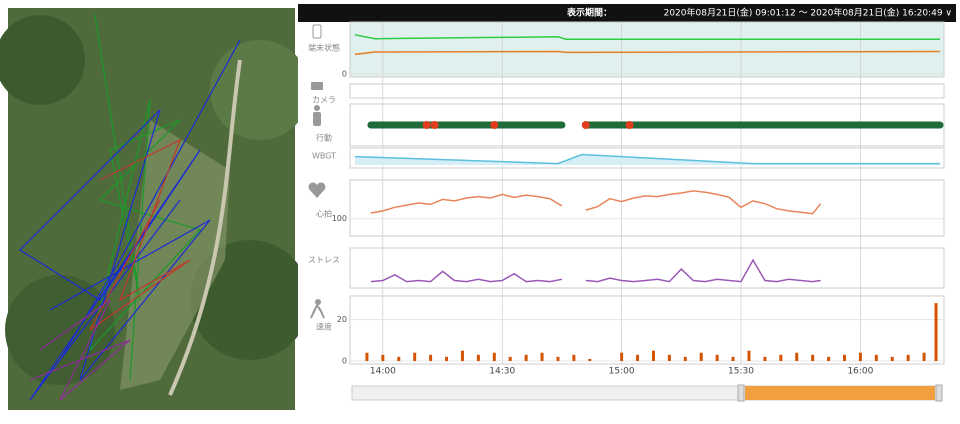  Describe the element at coordinates (741, 372) in the screenshot. I see `x-tick-label: 15:30` at that location.